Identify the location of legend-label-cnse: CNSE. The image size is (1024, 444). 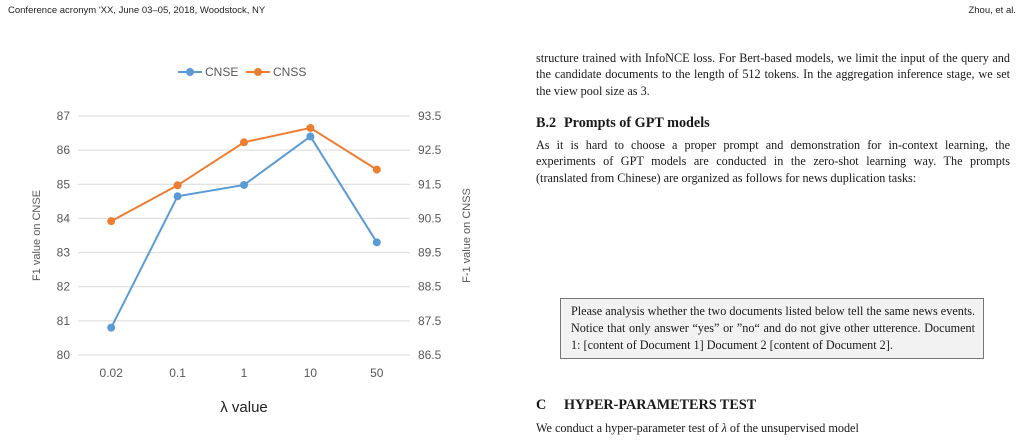
(221, 72).